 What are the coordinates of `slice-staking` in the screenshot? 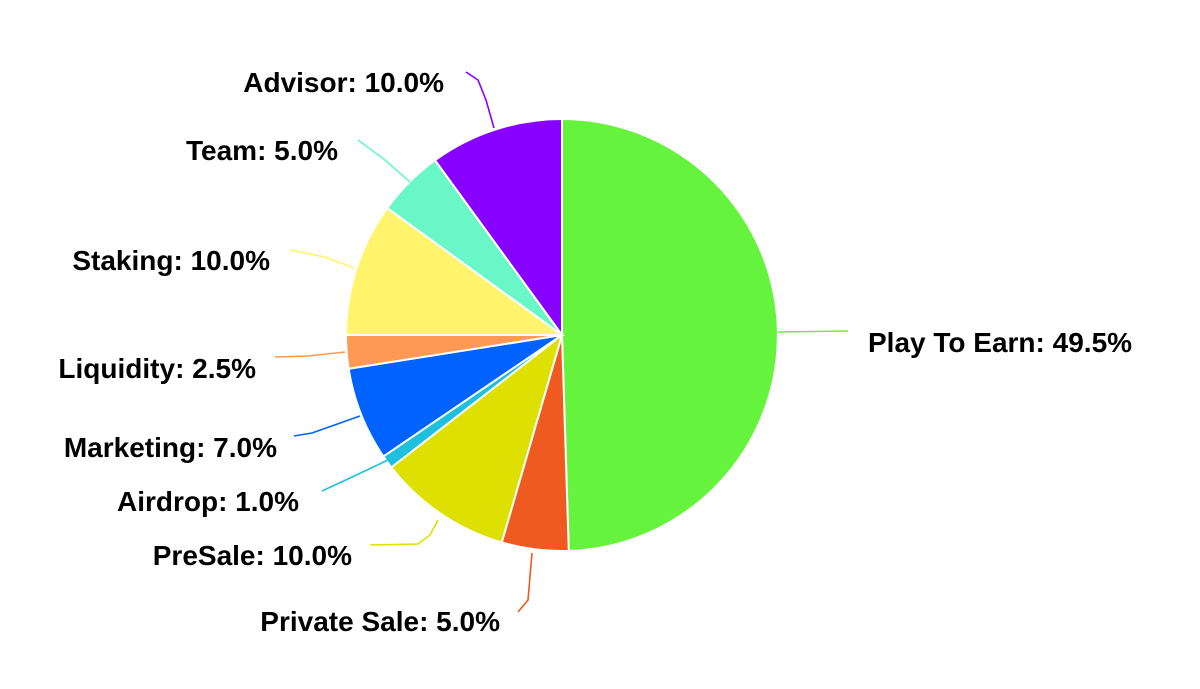 It's located at (455, 271).